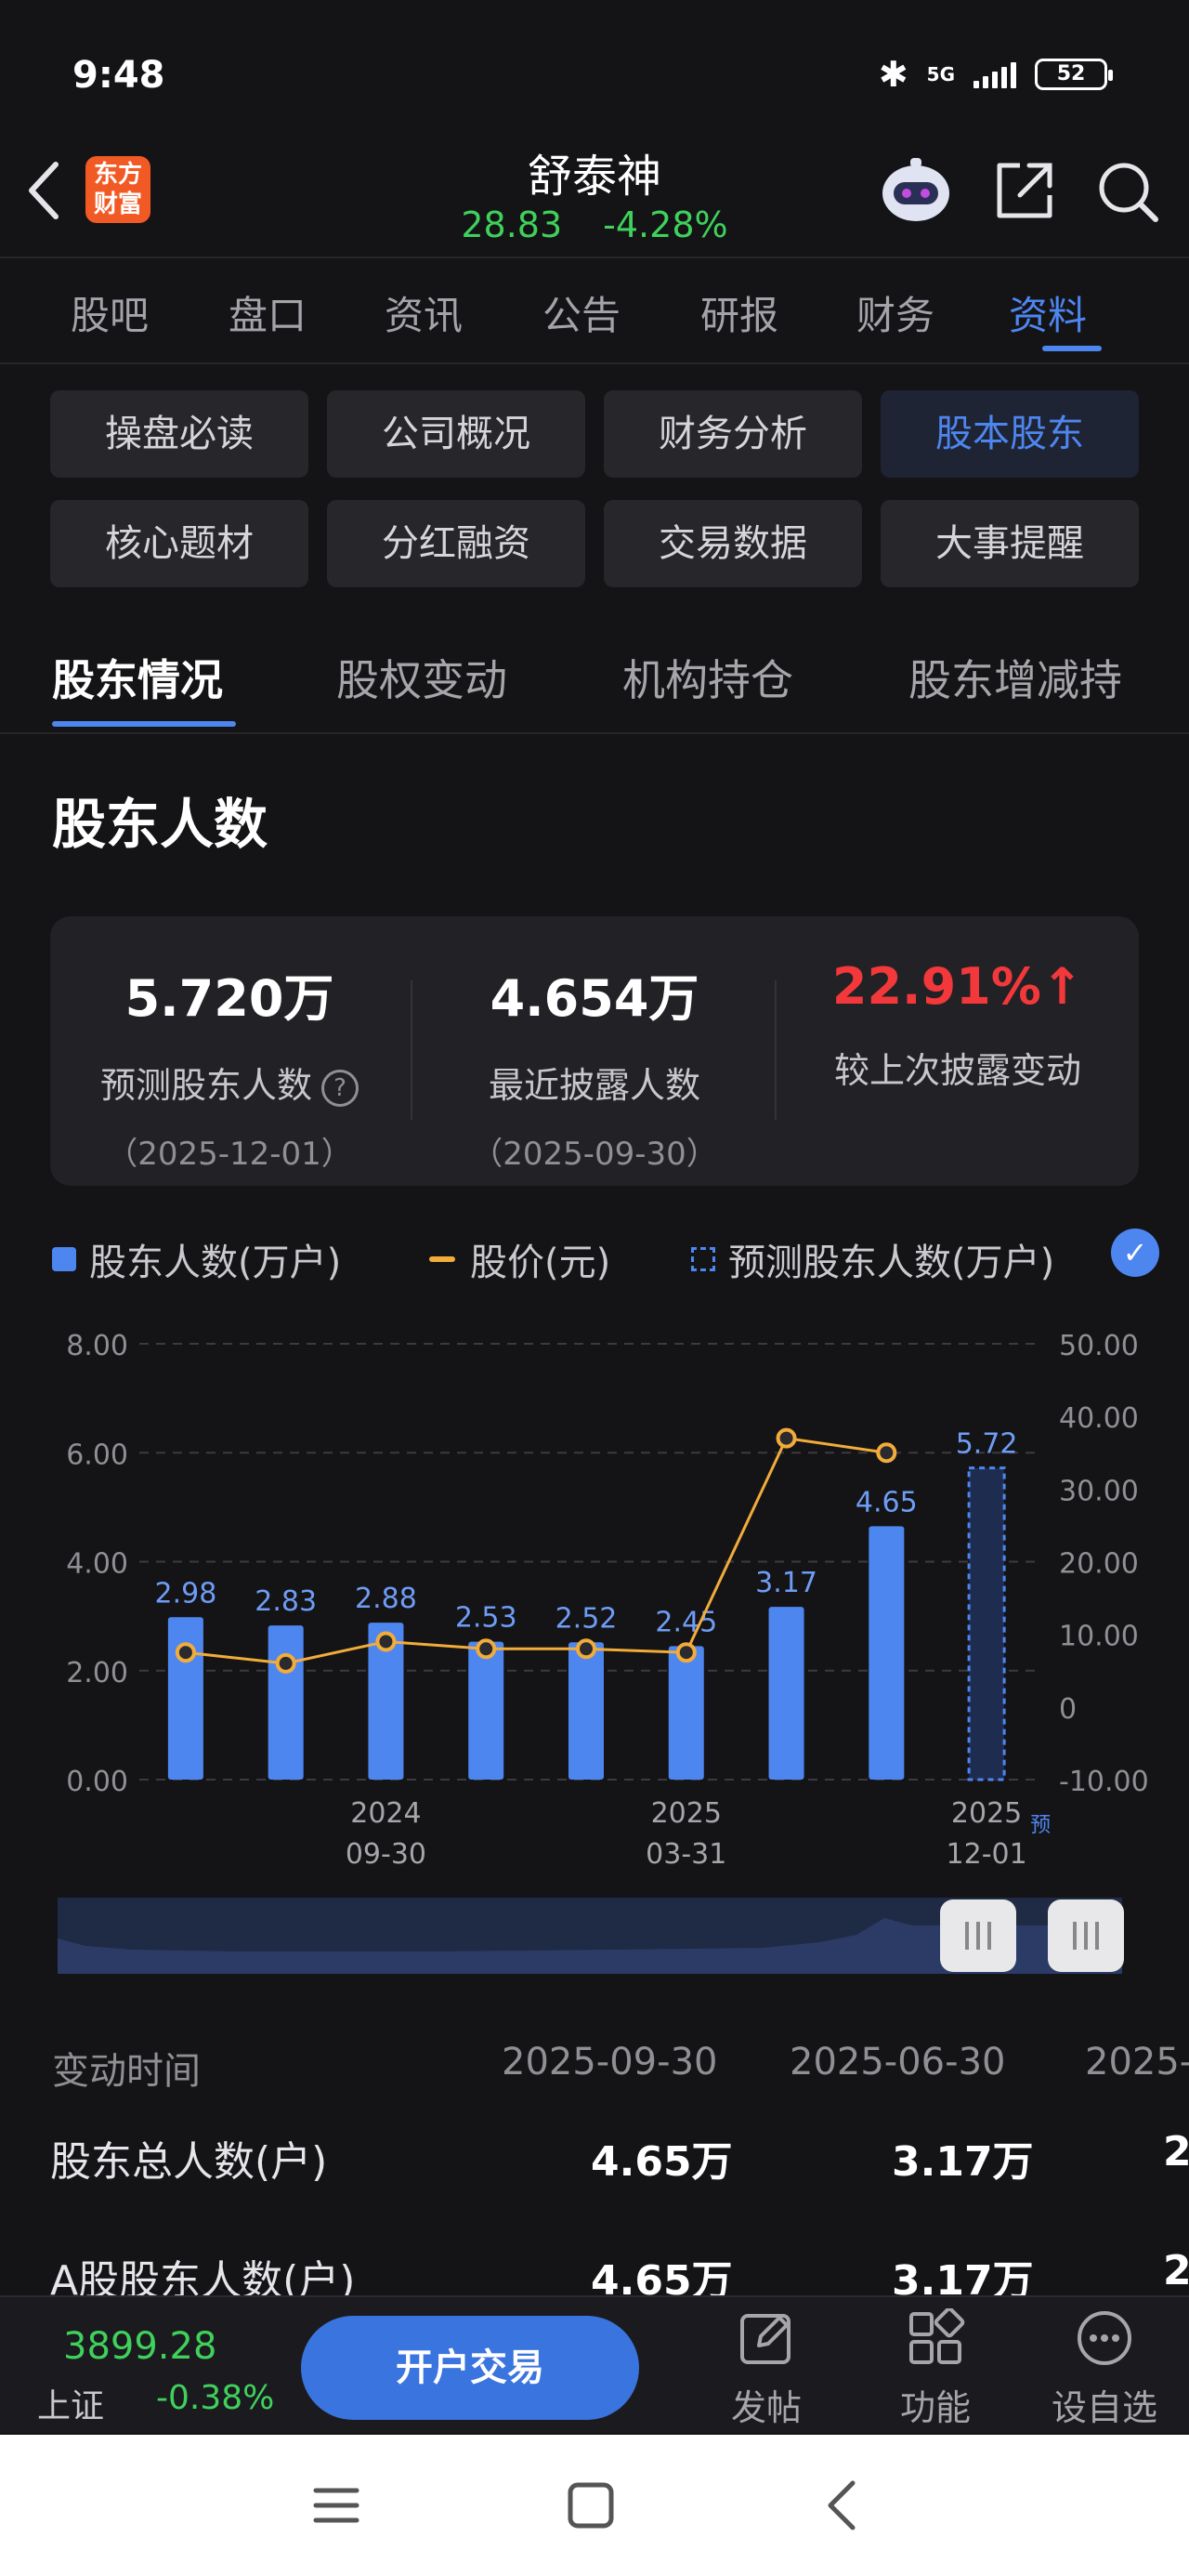 The width and height of the screenshot is (1189, 2576). Describe the element at coordinates (71, 2406) in the screenshot. I see `index-name: 上证` at that location.